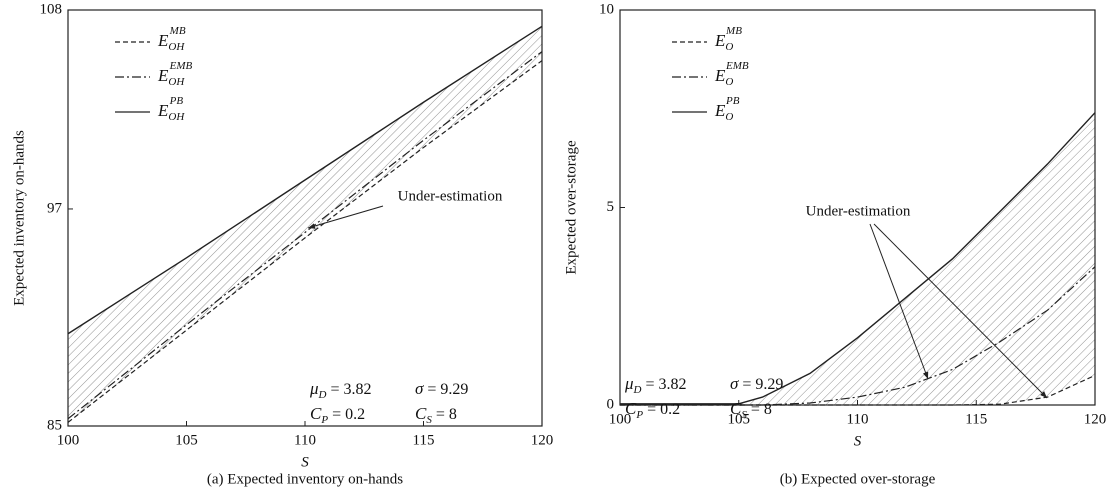 This screenshot has width=1113, height=497. I want to click on legend-entry: EO MB, so click(728, 39).